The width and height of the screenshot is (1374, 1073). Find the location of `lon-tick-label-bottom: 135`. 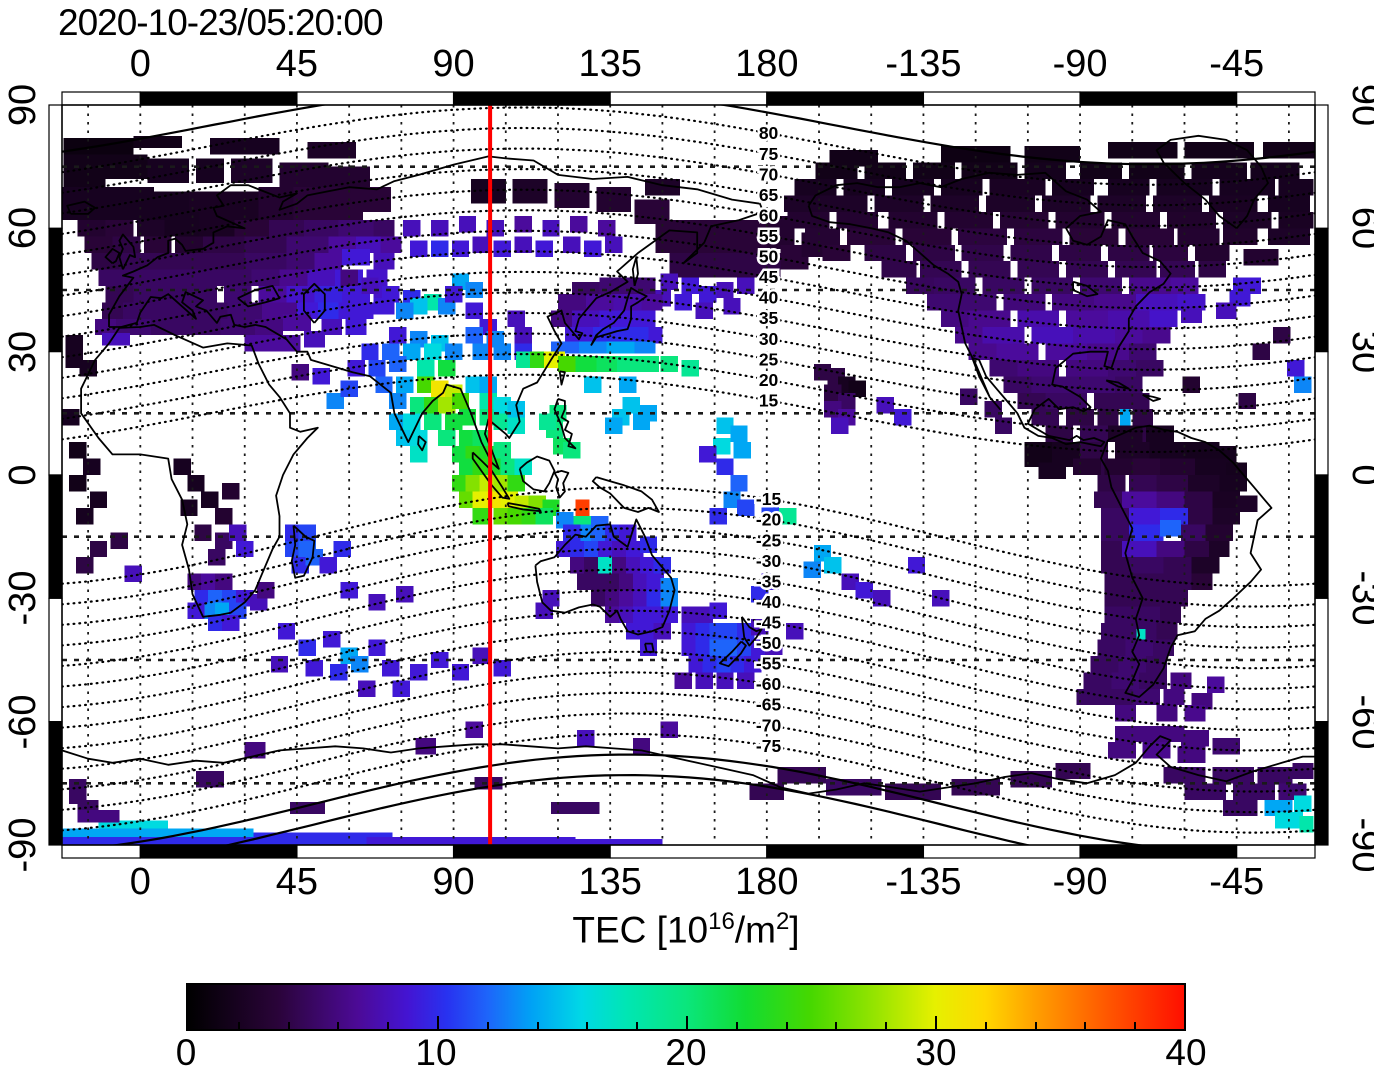

lon-tick-label-bottom: 135 is located at coordinates (610, 882).